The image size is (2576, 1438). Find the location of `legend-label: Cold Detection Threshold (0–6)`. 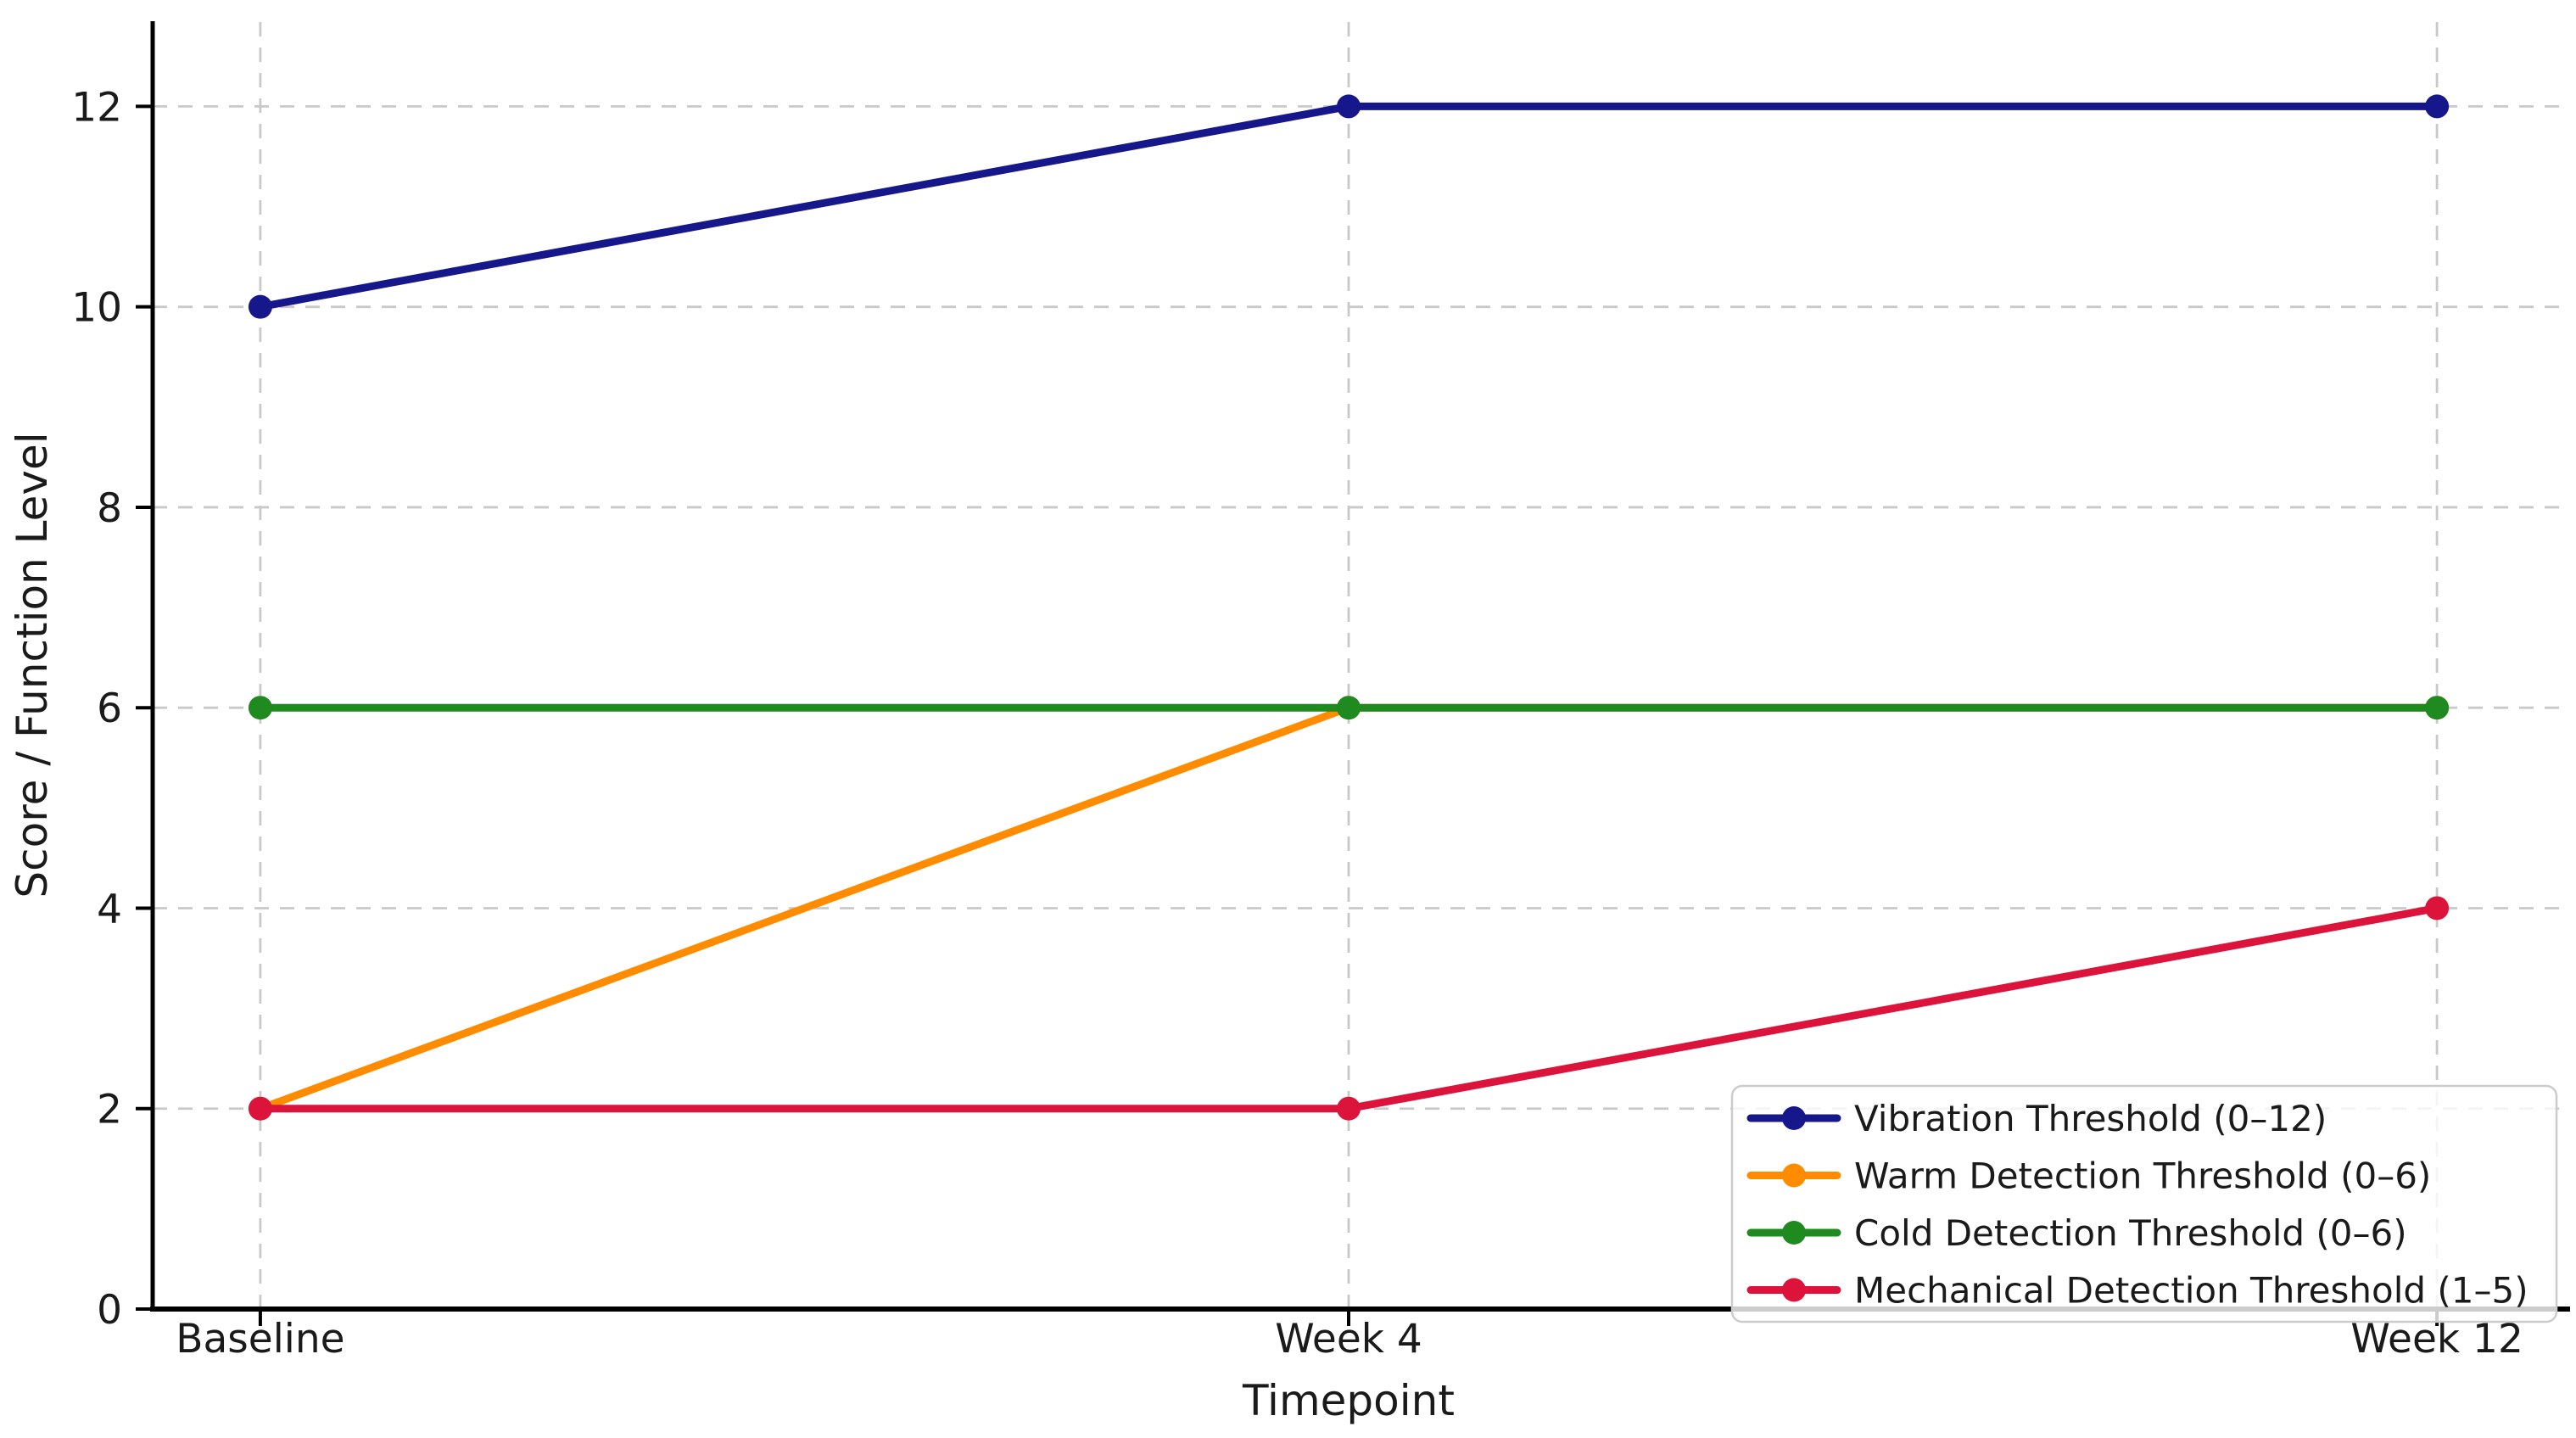

legend-label: Cold Detection Threshold (0–6) is located at coordinates (2130, 1233).